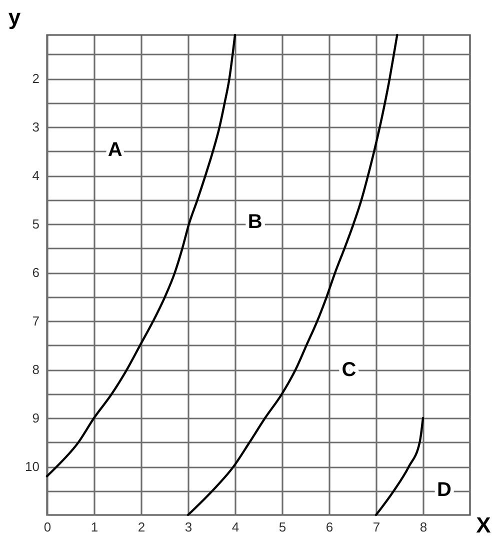  Describe the element at coordinates (399, 466) in the screenshot. I see `line-series` at that location.